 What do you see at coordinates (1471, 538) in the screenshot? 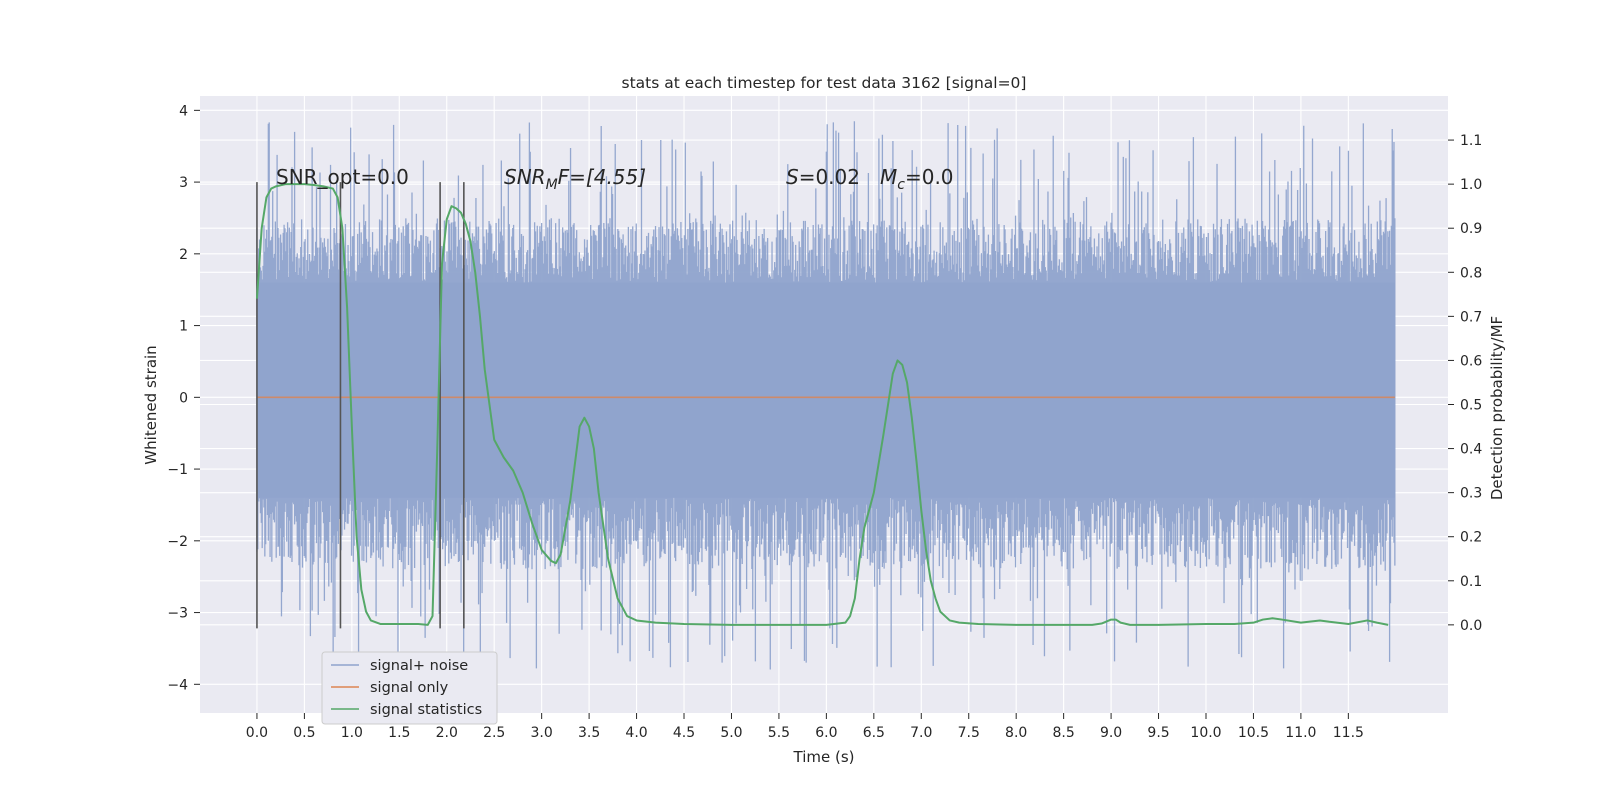
I see `y-right-tick-label-2: 0.2` at bounding box center [1471, 538].